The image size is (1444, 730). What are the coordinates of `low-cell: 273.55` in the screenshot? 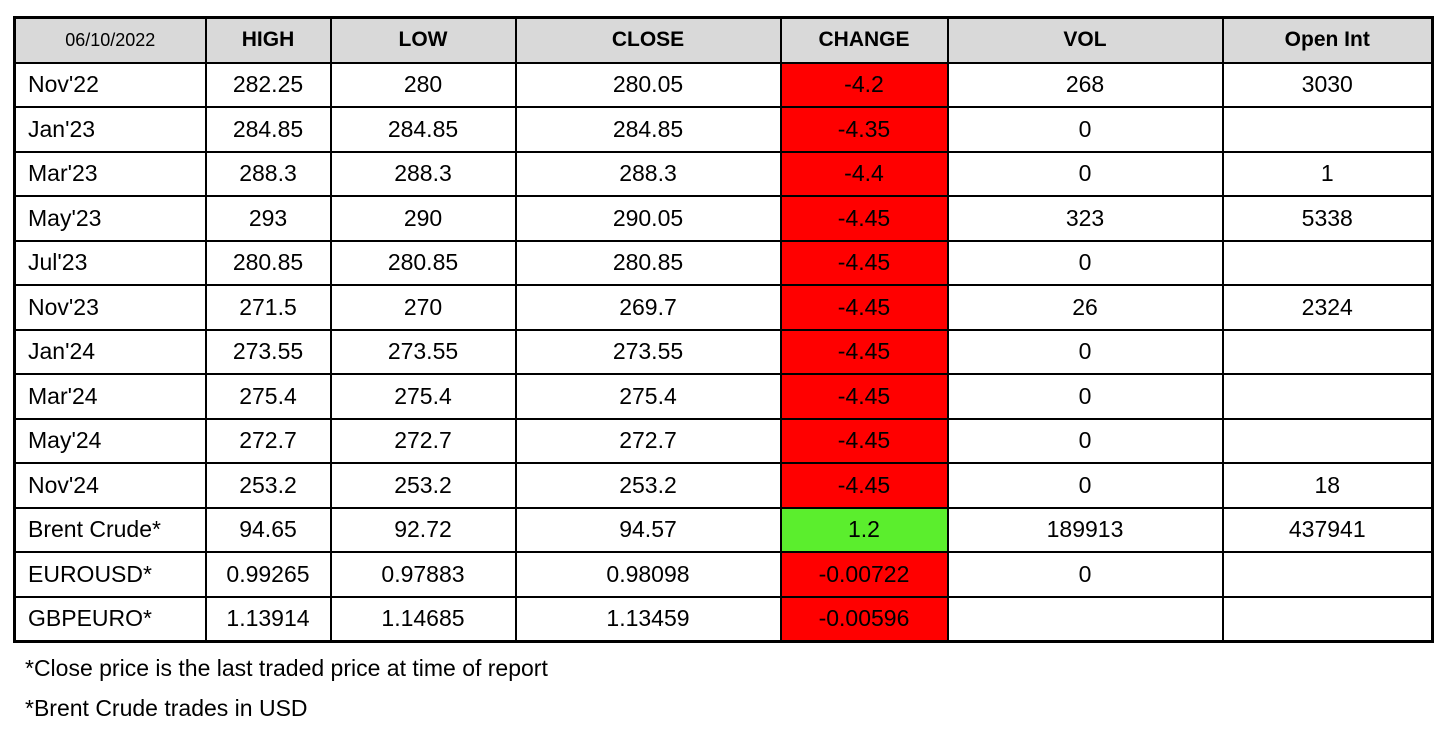 It's located at (423, 351).